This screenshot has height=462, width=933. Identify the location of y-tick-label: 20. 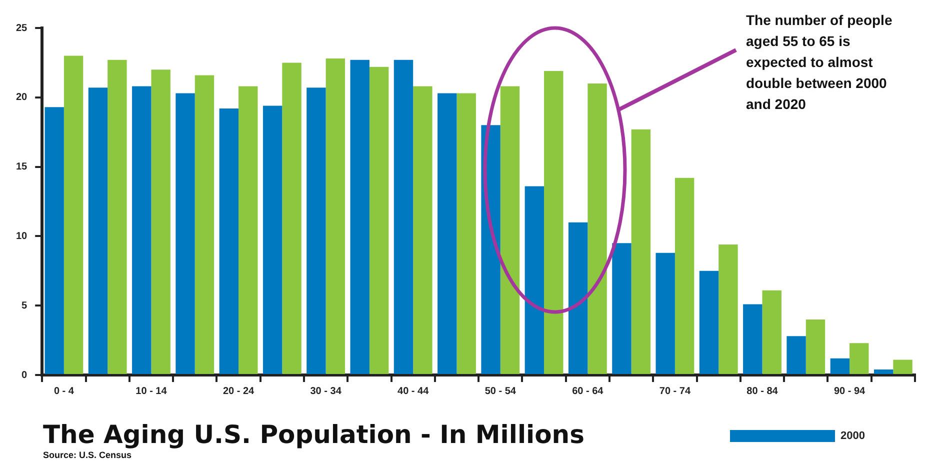
(22, 98).